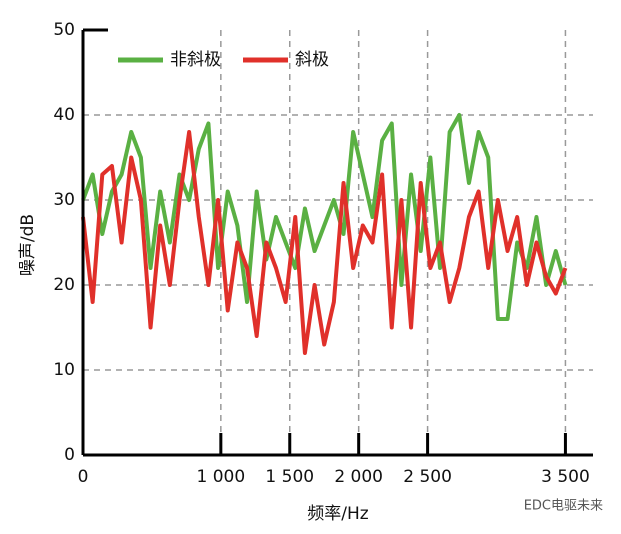  I want to click on y-tick-label: 20, so click(64, 285).